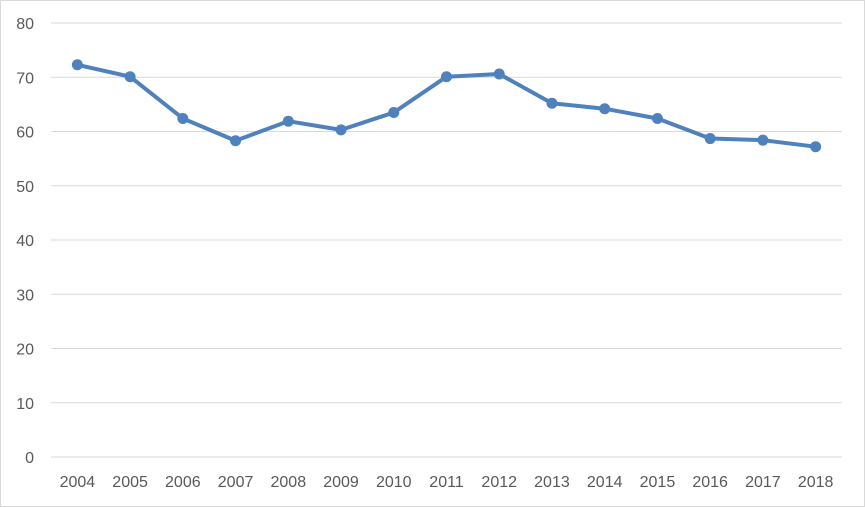 This screenshot has height=507, width=865. What do you see at coordinates (816, 147) in the screenshot?
I see `data-point-2018` at bounding box center [816, 147].